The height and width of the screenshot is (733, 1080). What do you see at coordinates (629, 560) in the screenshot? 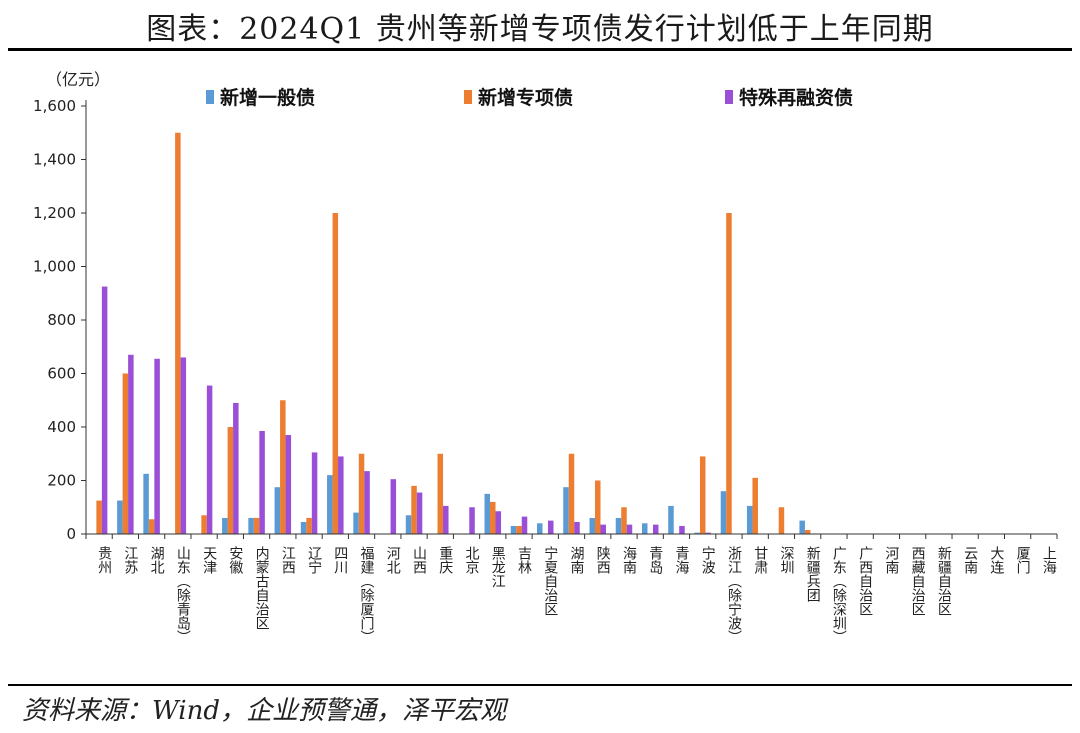
I see `category-label: 海南` at bounding box center [629, 560].